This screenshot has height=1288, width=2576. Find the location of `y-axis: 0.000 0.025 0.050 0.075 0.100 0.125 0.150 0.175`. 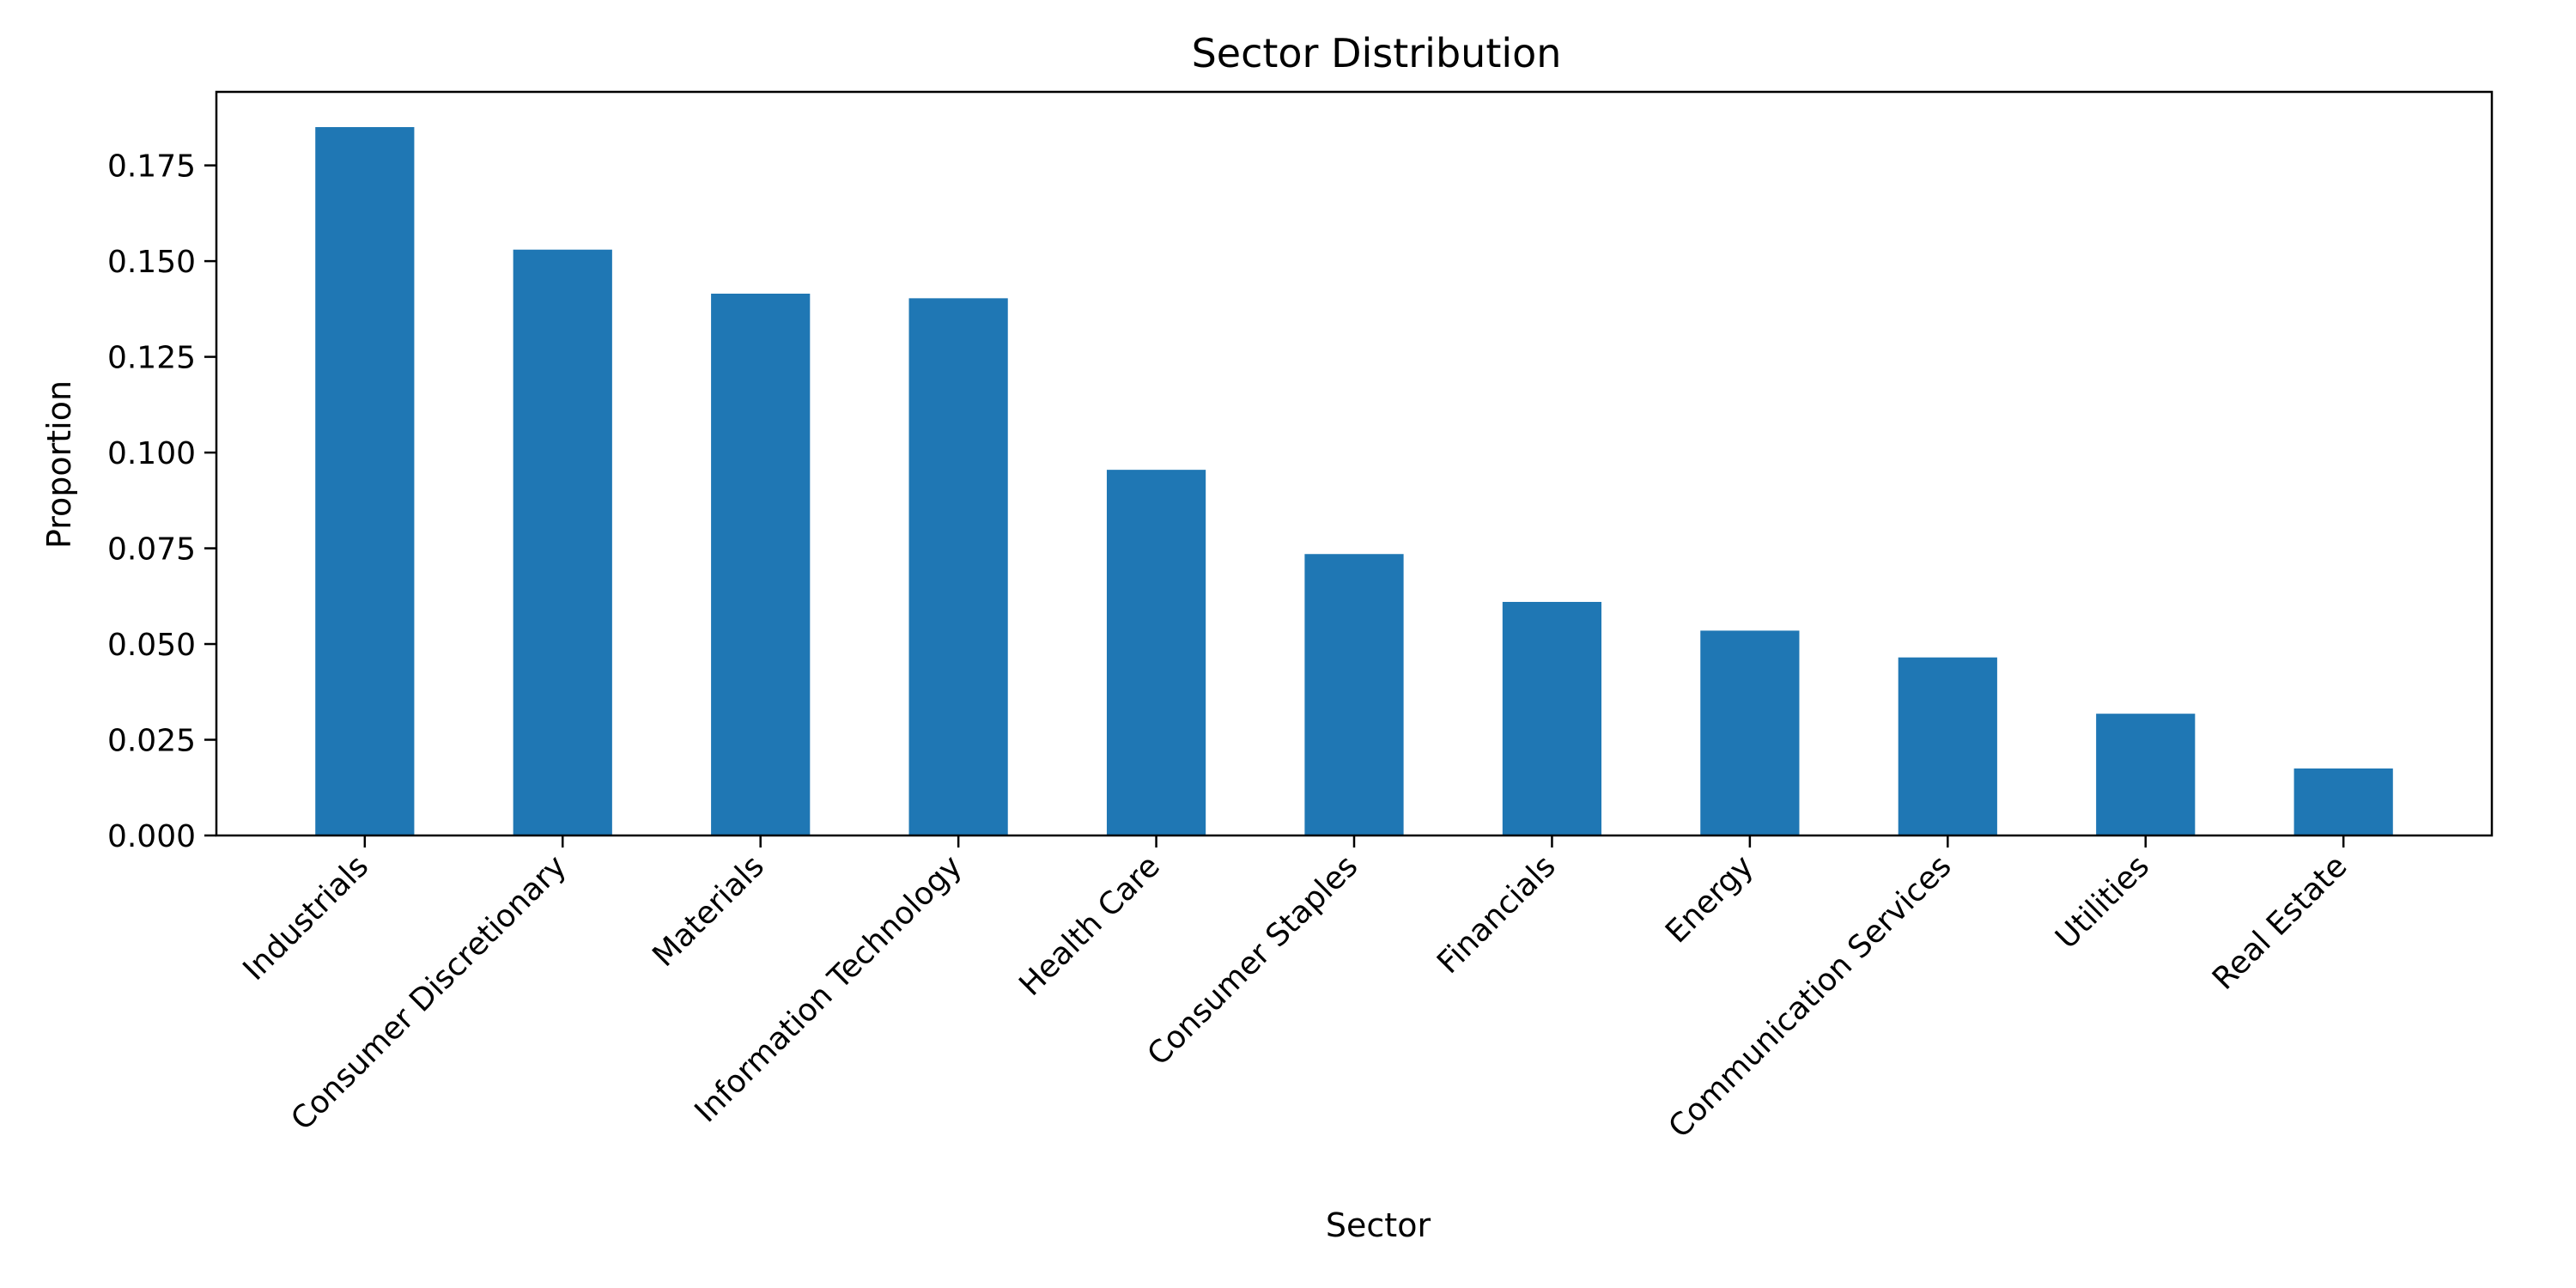

y-axis: 0.000 0.025 0.050 0.075 0.100 0.125 0.150 0.175 is located at coordinates (161, 501).